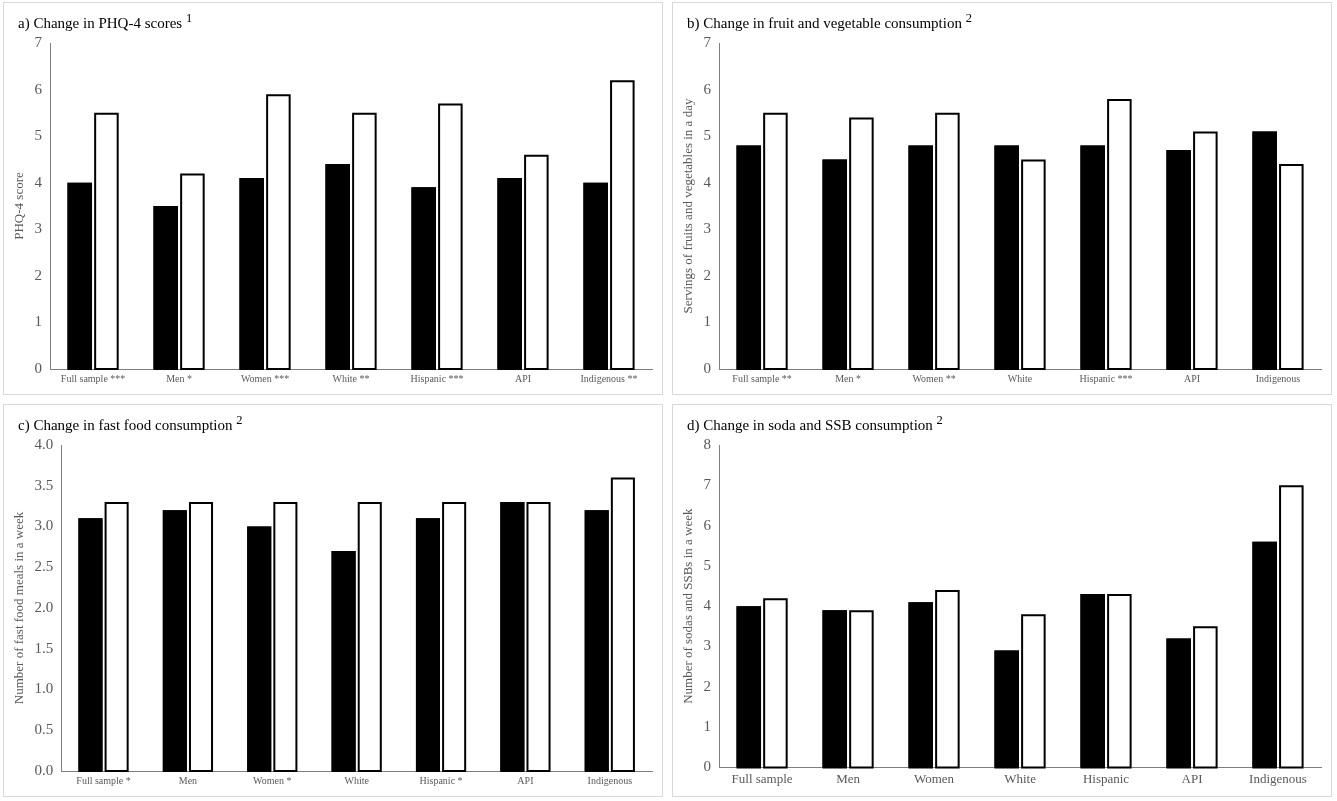  I want to click on x-tick-label: Indigenous **, so click(609, 378).